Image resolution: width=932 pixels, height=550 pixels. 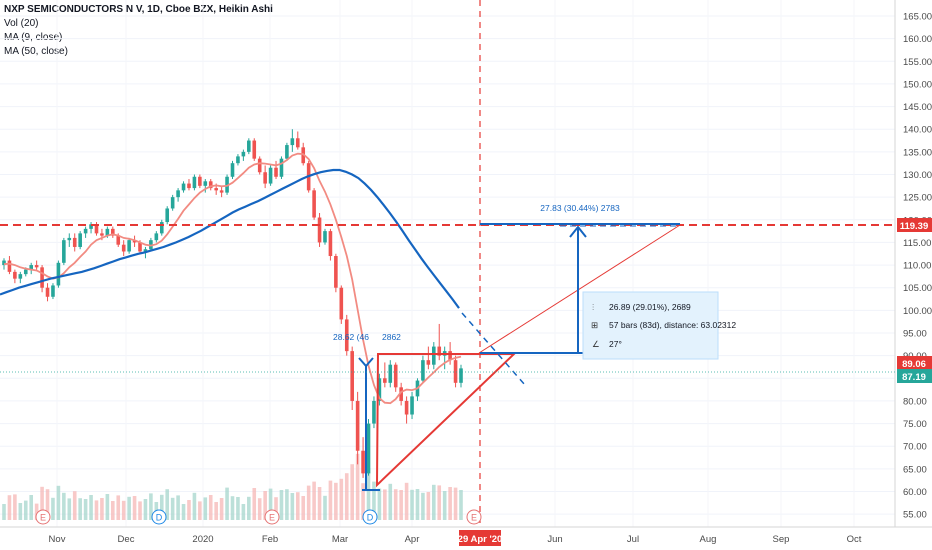 What do you see at coordinates (33, 37) in the screenshot?
I see `indicator-ma9: MA (9, close)` at bounding box center [33, 37].